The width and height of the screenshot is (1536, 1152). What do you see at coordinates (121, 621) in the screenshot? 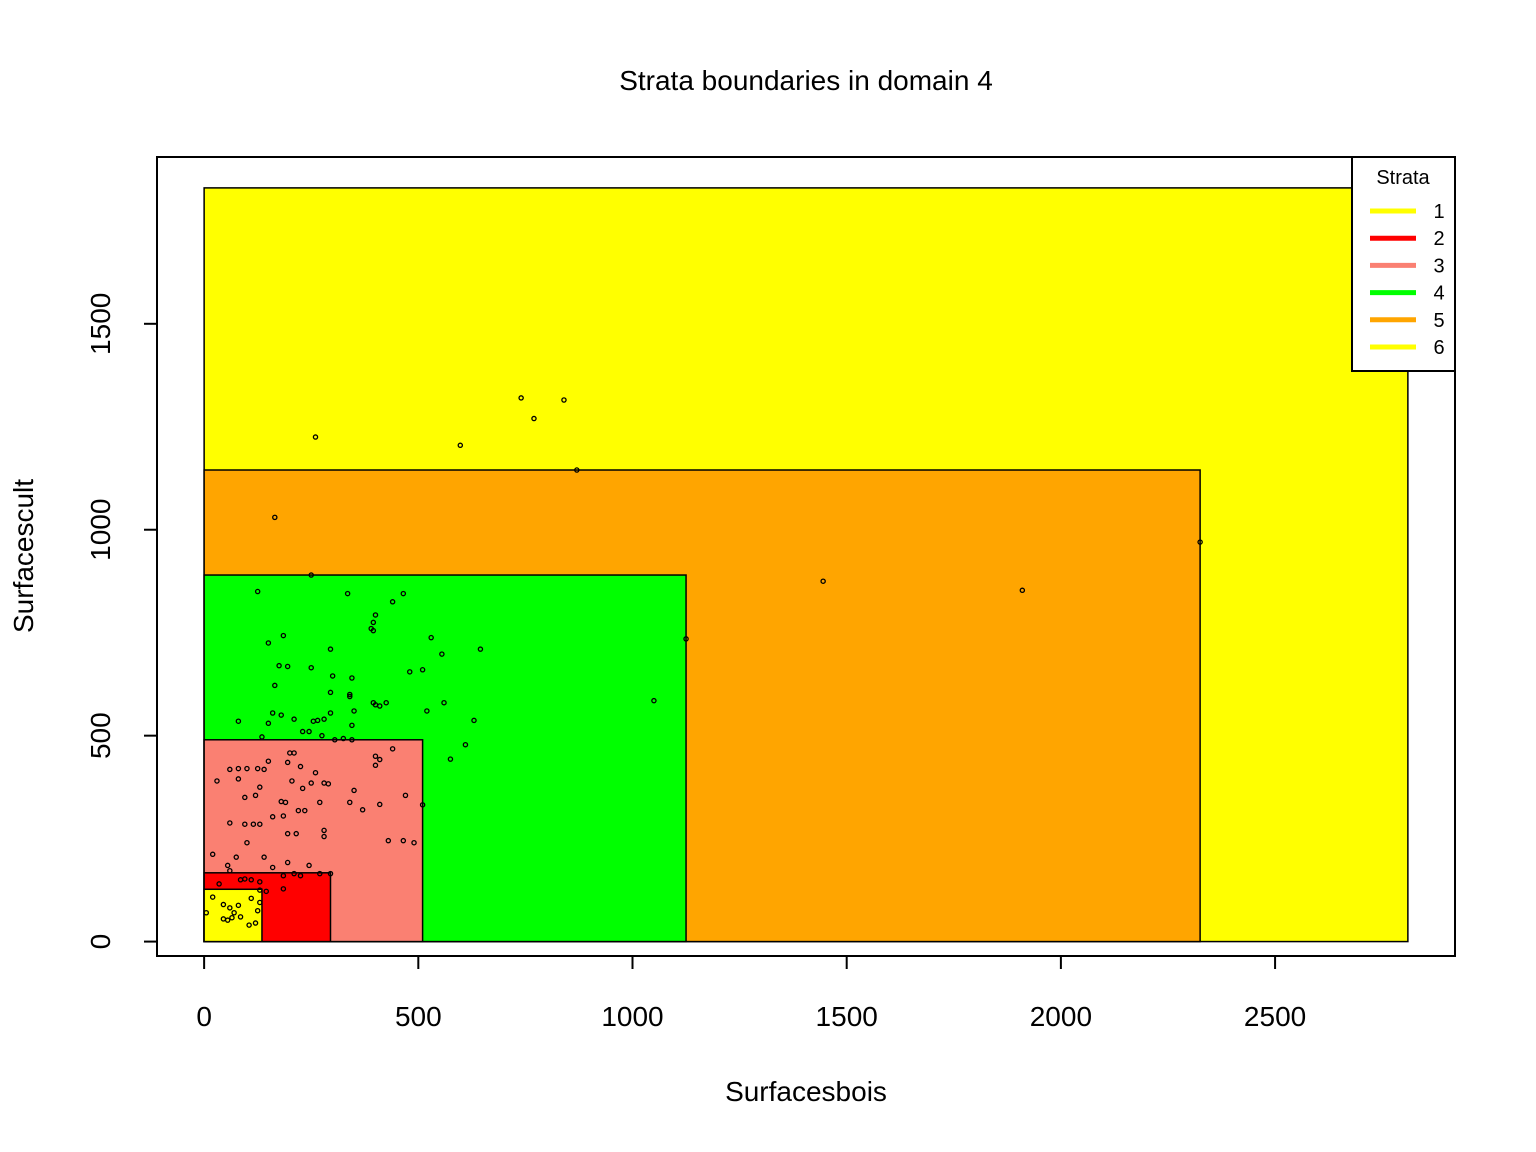
I see `y-axis: 0 500 1000 1500` at bounding box center [121, 621].